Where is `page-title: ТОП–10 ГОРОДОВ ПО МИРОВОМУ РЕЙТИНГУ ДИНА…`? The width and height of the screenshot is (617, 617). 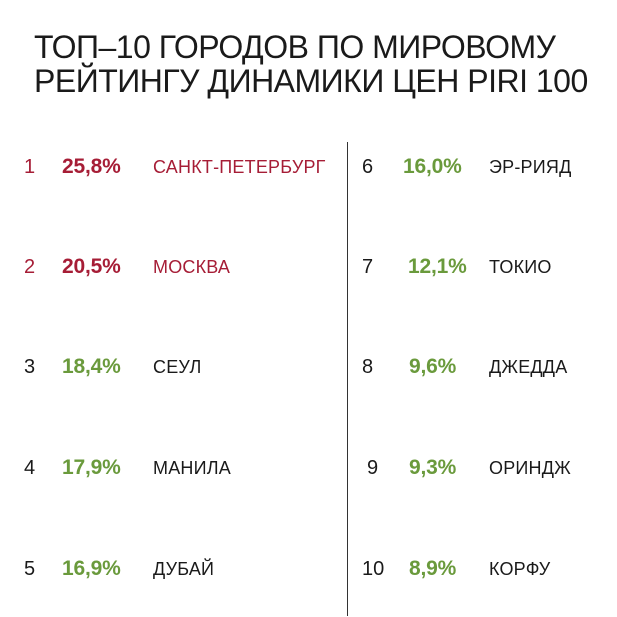
page-title: ТОП–10 ГОРОДОВ ПО МИРОВОМУ РЕЙТИНГУ ДИНА… is located at coordinates (314, 64).